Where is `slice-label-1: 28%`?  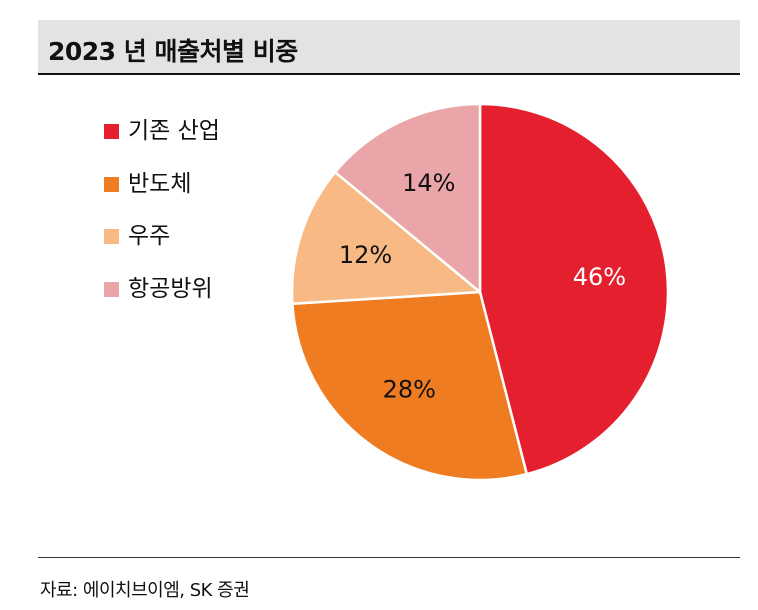
slice-label-1: 28% is located at coordinates (409, 389).